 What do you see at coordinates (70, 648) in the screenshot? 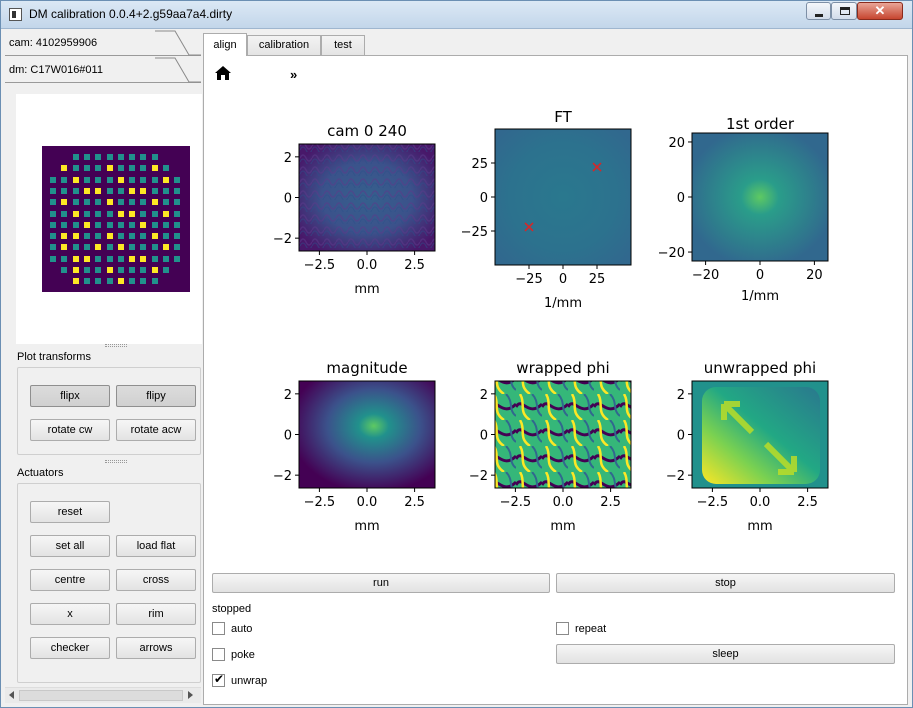
I see `checker-button: checker` at bounding box center [70, 648].